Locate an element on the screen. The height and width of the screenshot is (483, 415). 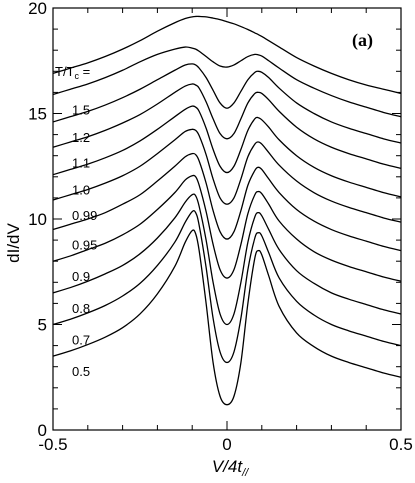
y-axis-title: dI/dV is located at coordinates (13, 242).